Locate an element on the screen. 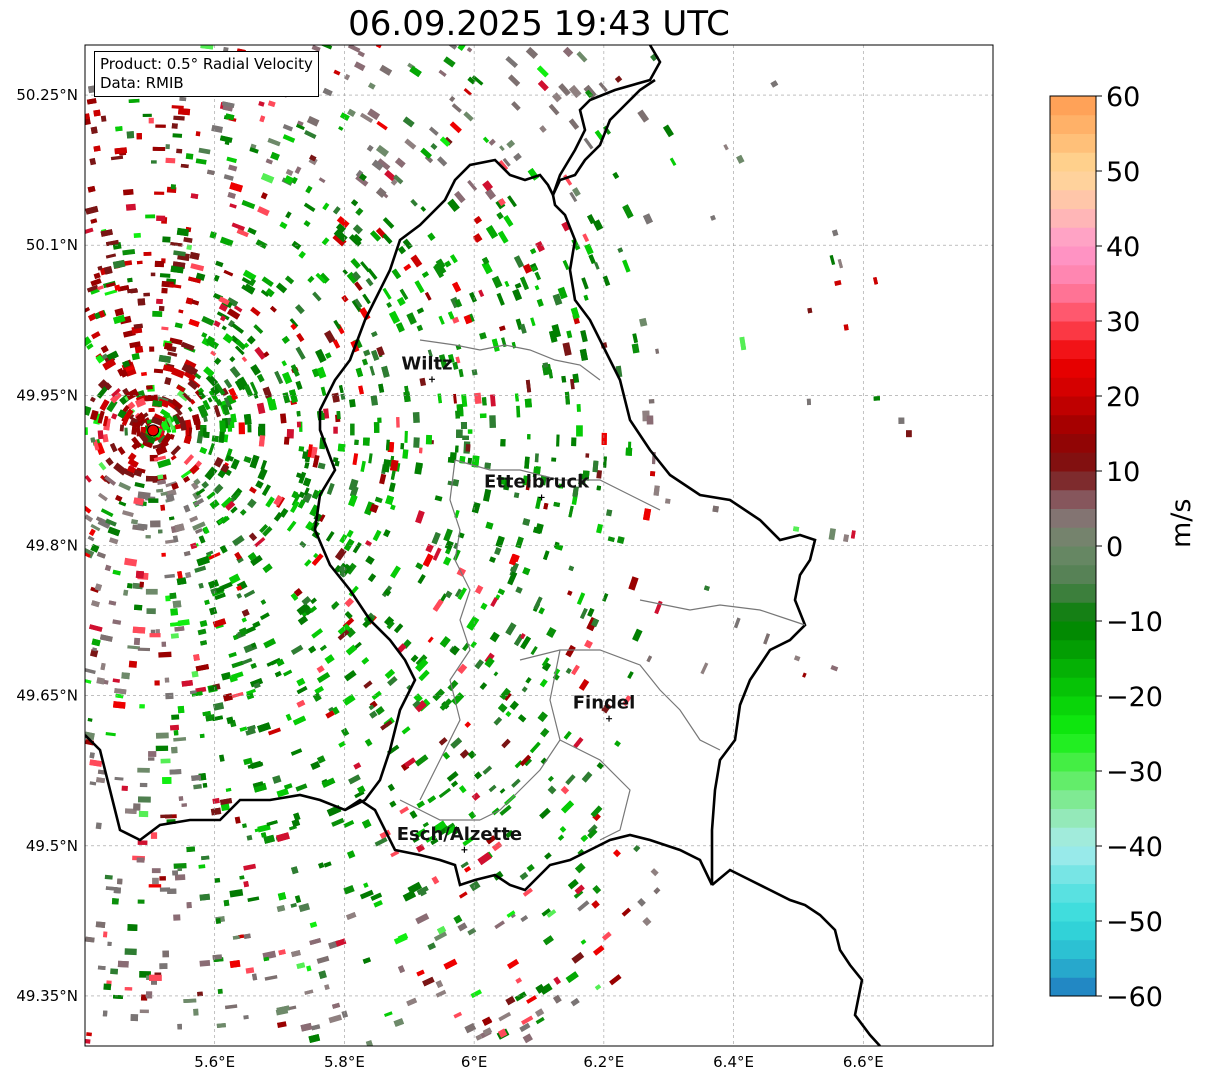 The height and width of the screenshot is (1081, 1207). colorbar-tick-label: −60 is located at coordinates (1134, 997).